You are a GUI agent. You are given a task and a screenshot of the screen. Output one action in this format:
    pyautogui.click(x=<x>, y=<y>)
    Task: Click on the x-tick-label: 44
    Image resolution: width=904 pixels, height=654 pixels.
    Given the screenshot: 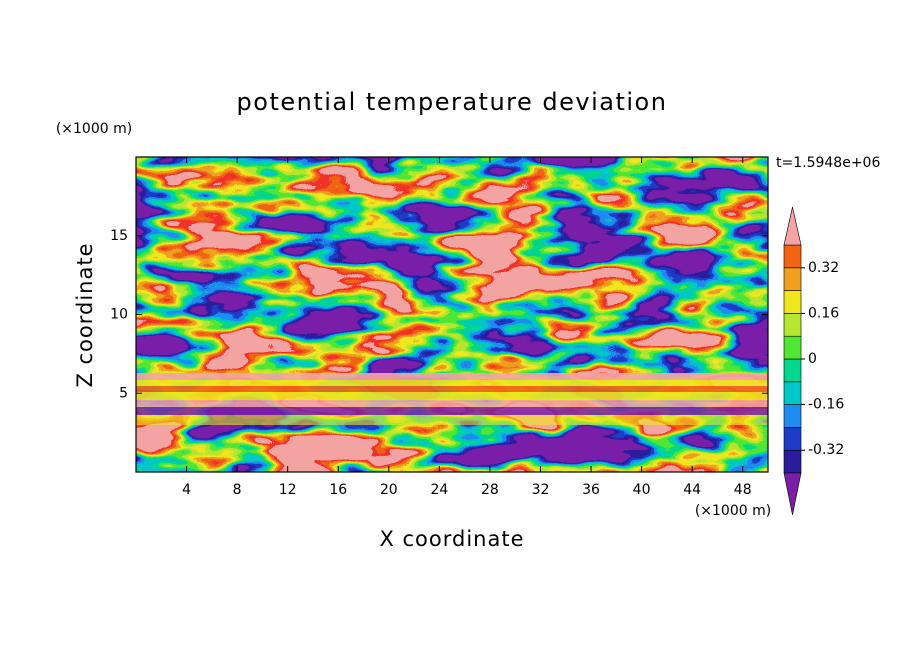 What is the action you would take?
    pyautogui.click(x=692, y=490)
    